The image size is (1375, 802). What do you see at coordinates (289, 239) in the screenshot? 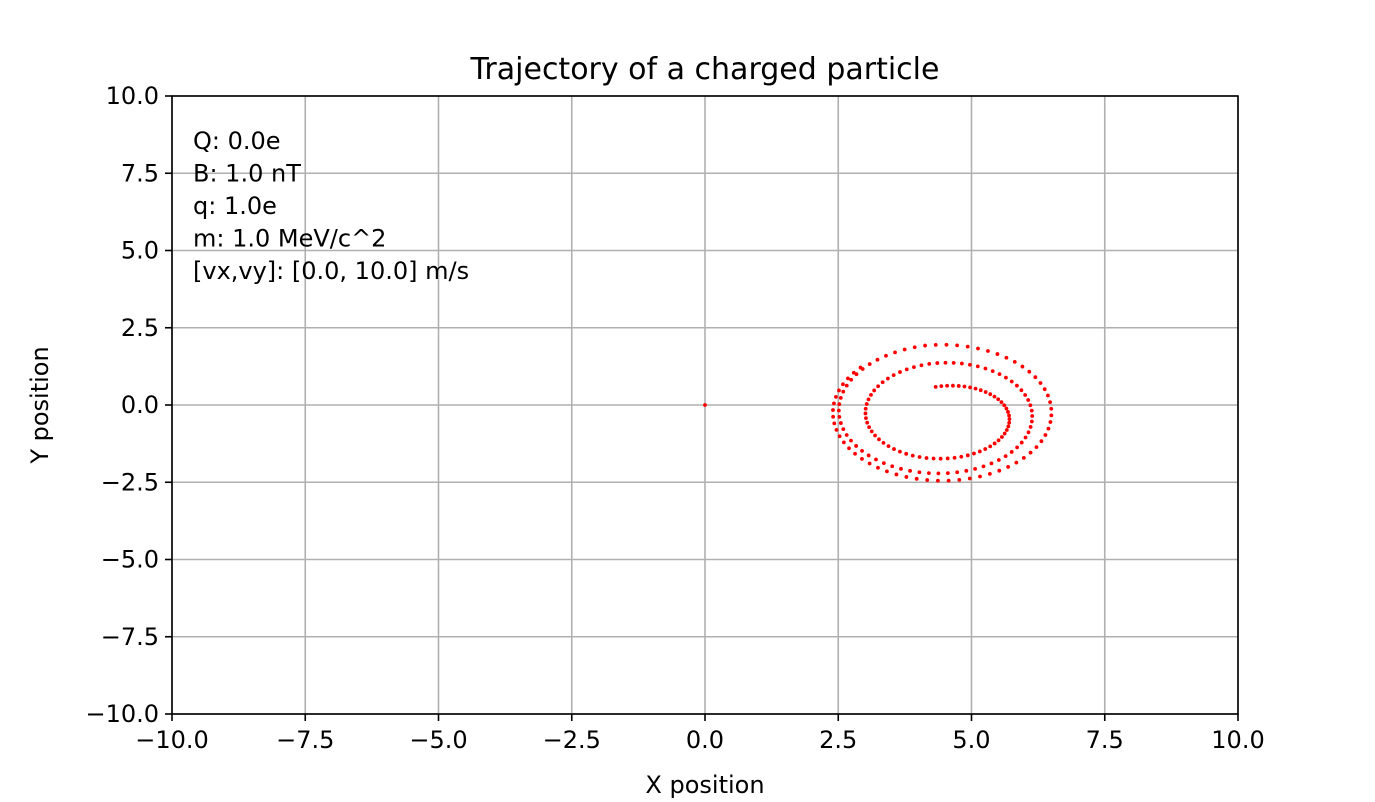
I see `annotation-line: m: 1.0 MeV/c^2` at bounding box center [289, 239].